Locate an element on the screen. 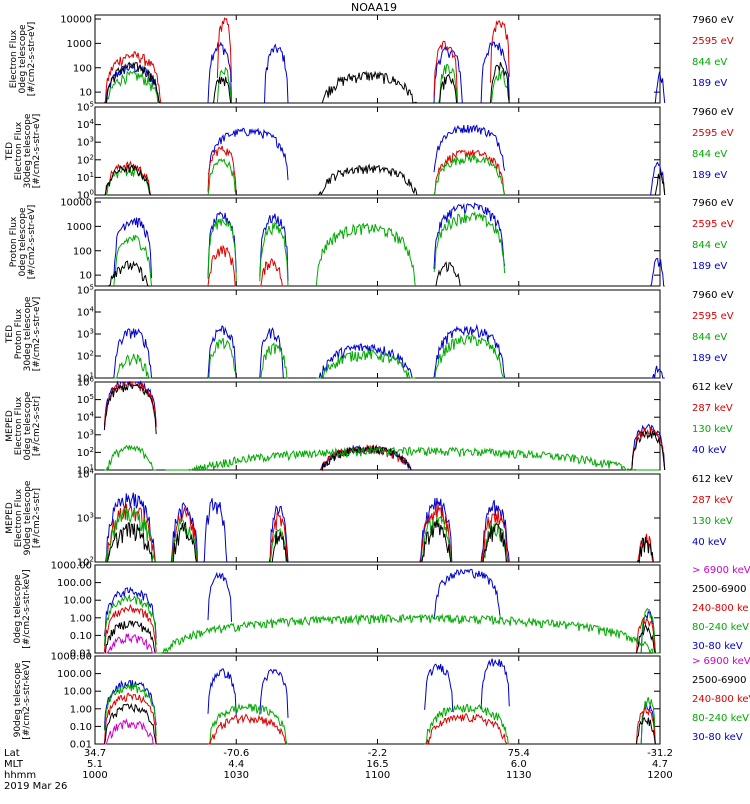 This screenshot has width=750, height=804. ytick-label: 100 is located at coordinates (82, 251).